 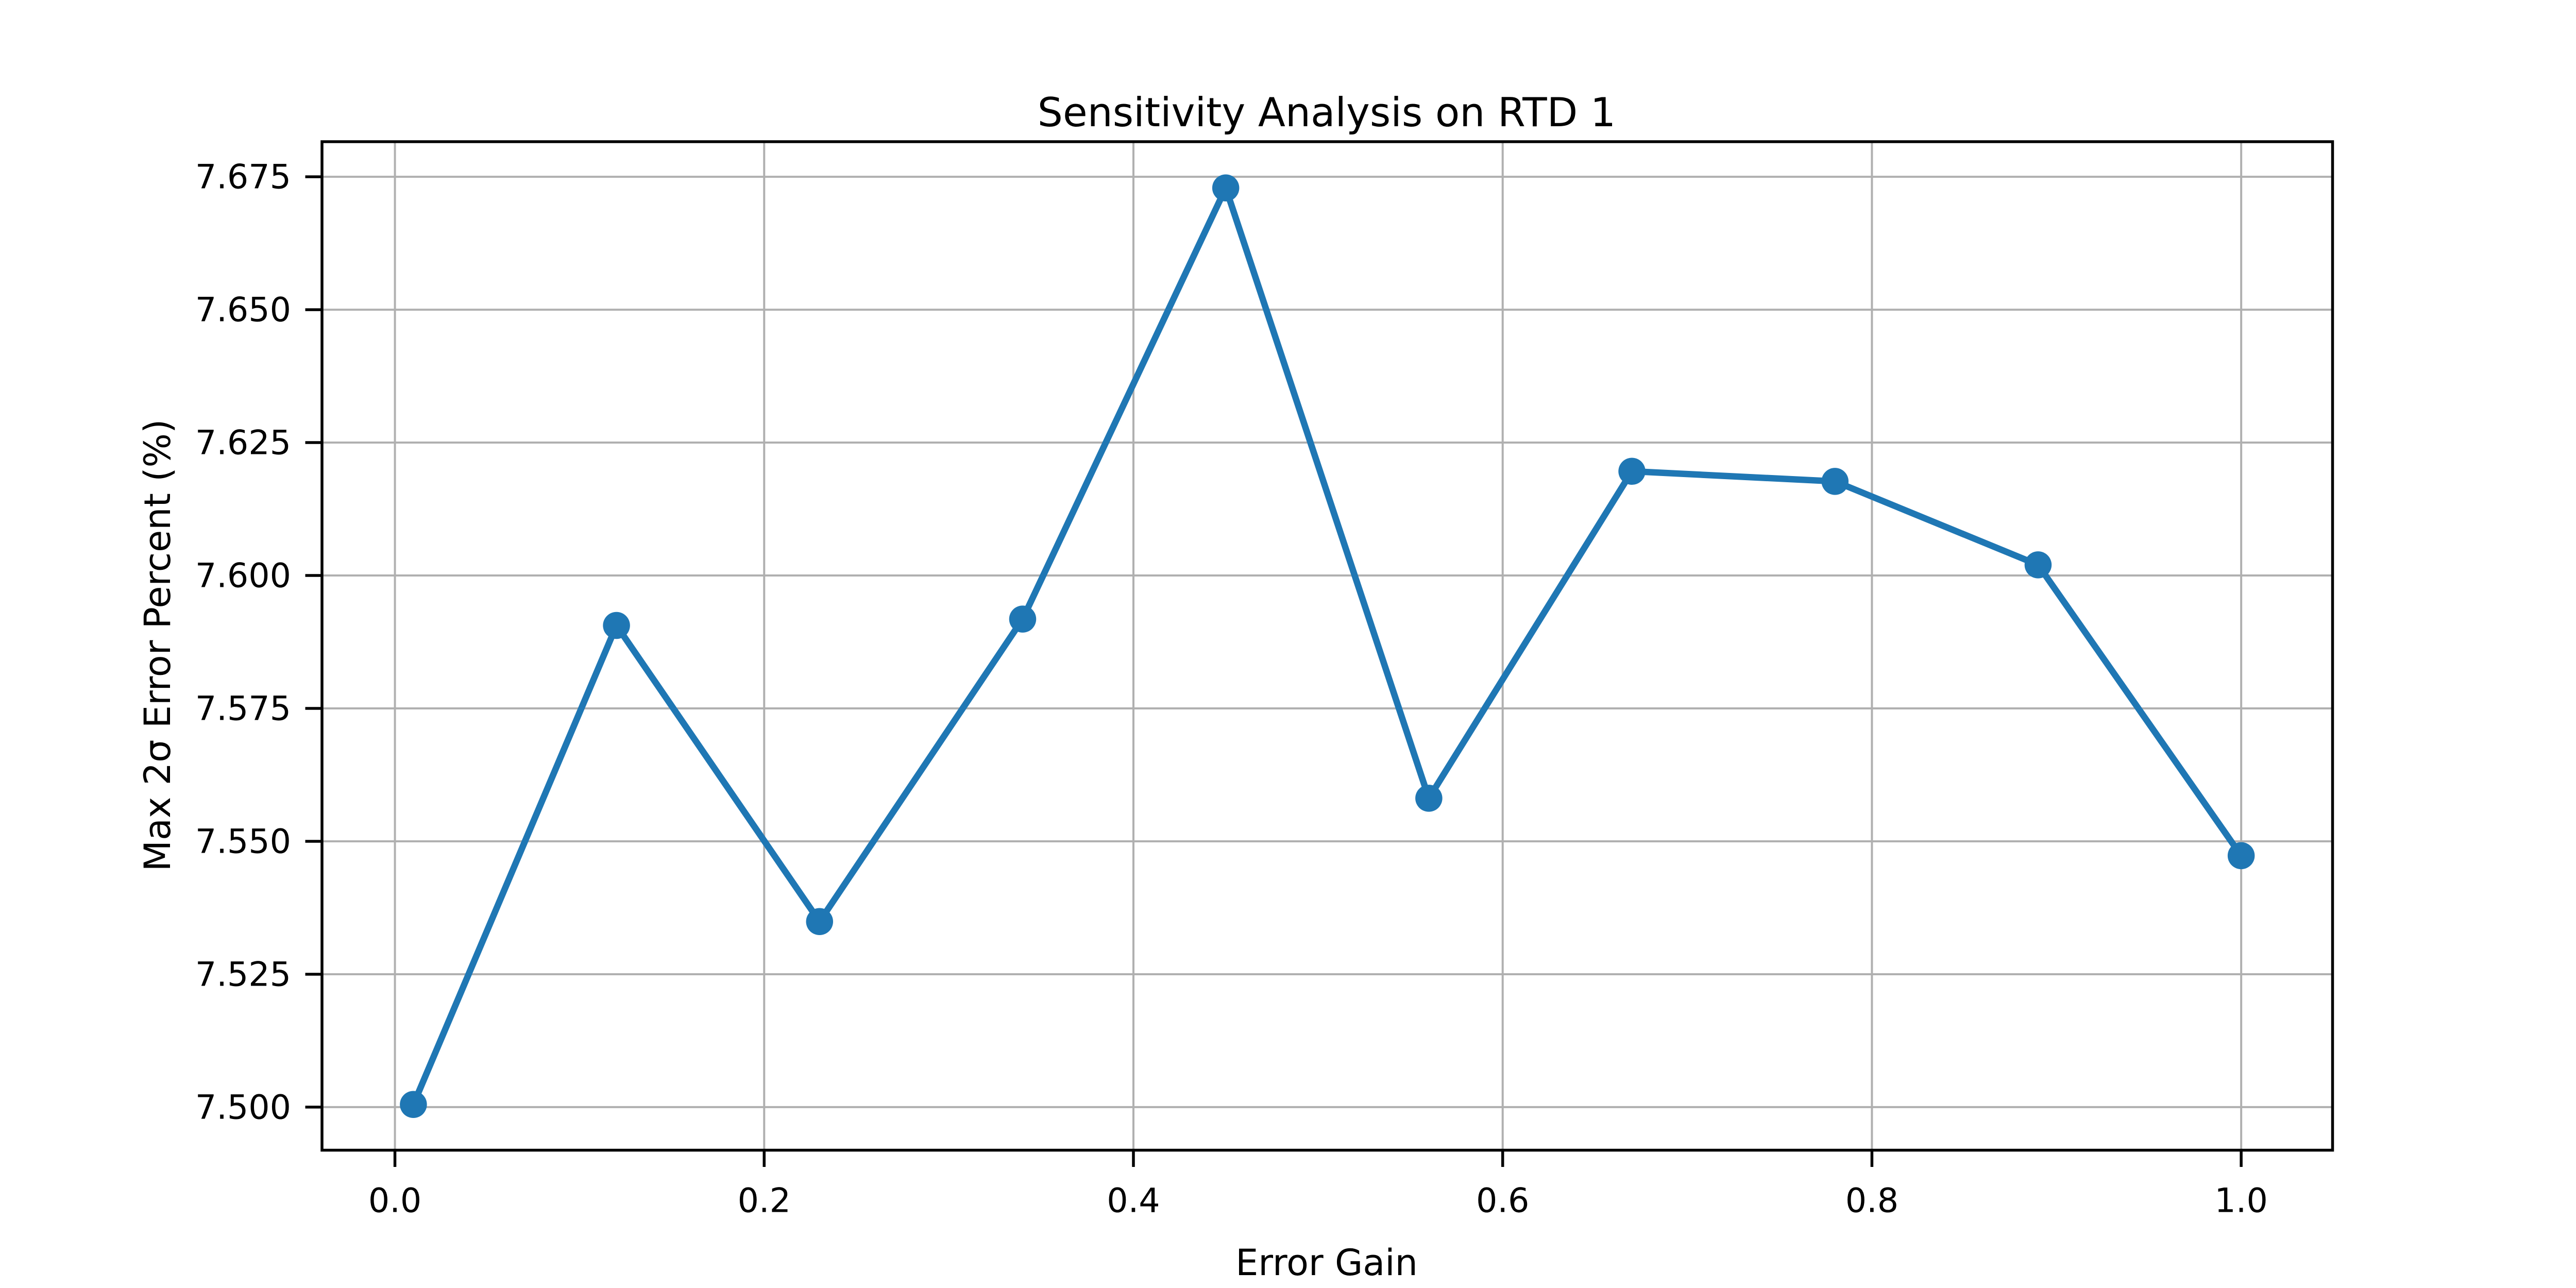 I want to click on x-tick-label: 1.0, so click(x=2240, y=1201).